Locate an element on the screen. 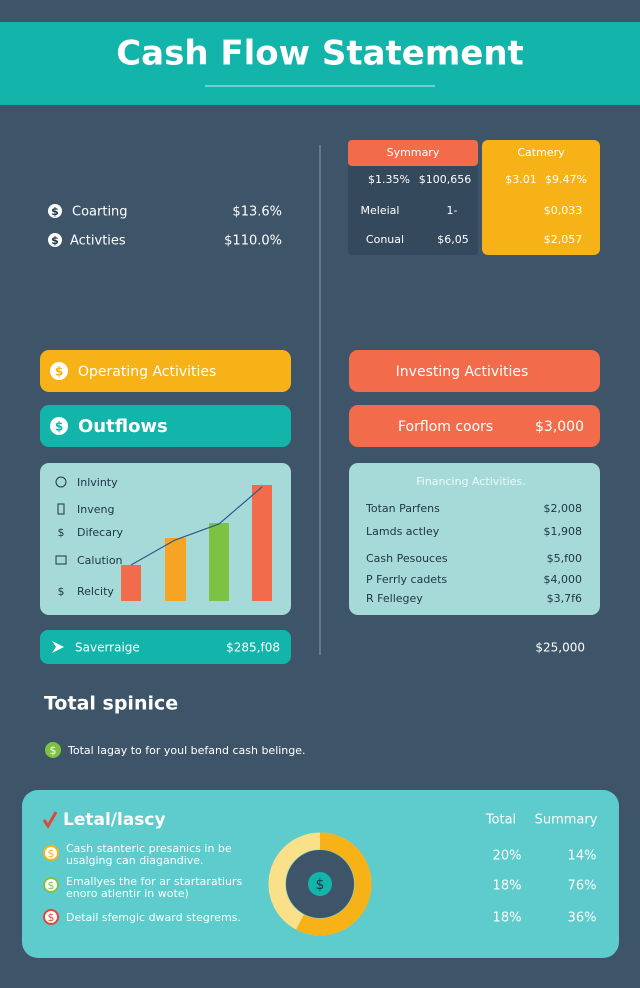  pill-icon is located at coordinates (58, 647).